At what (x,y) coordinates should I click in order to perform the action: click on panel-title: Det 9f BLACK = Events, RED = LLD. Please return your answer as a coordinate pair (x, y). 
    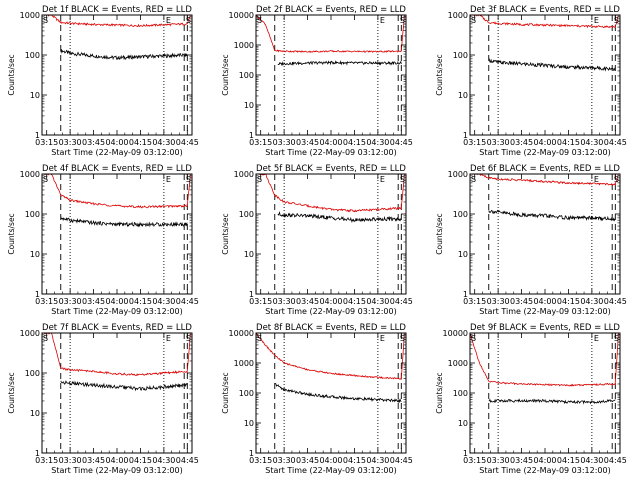
    Looking at the image, I should click on (545, 328).